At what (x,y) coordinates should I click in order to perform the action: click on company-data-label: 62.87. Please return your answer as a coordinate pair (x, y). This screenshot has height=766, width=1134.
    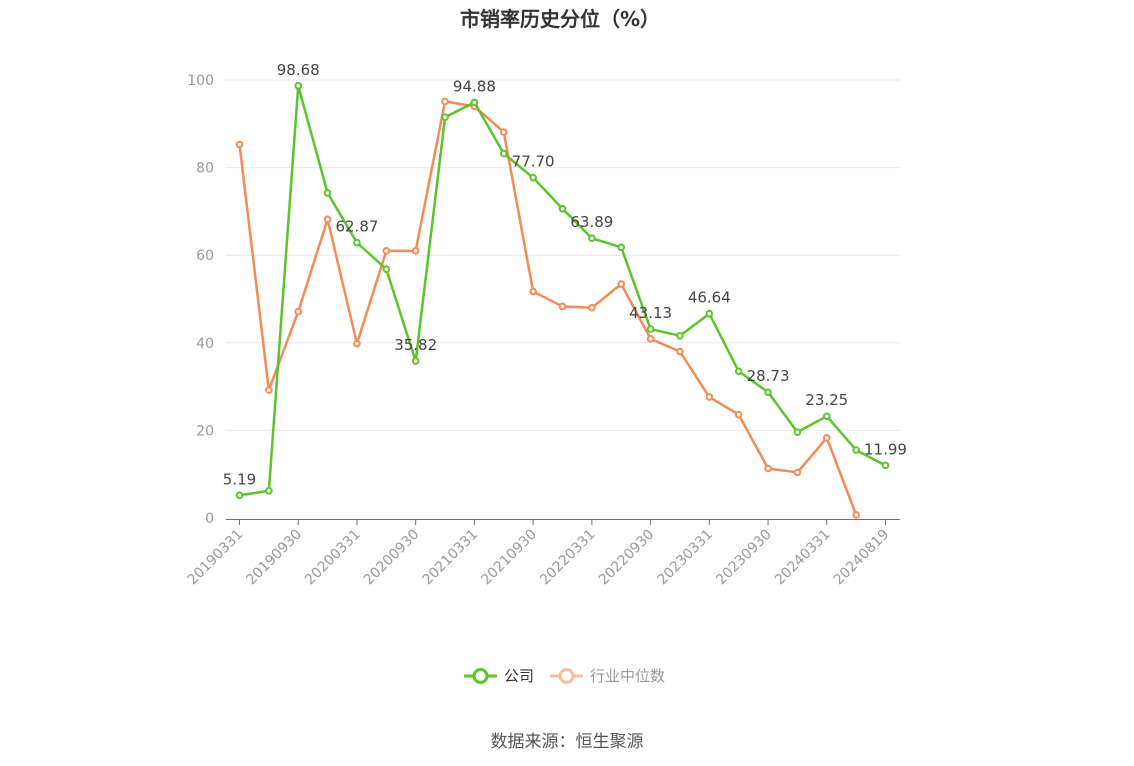
    Looking at the image, I should click on (356, 227).